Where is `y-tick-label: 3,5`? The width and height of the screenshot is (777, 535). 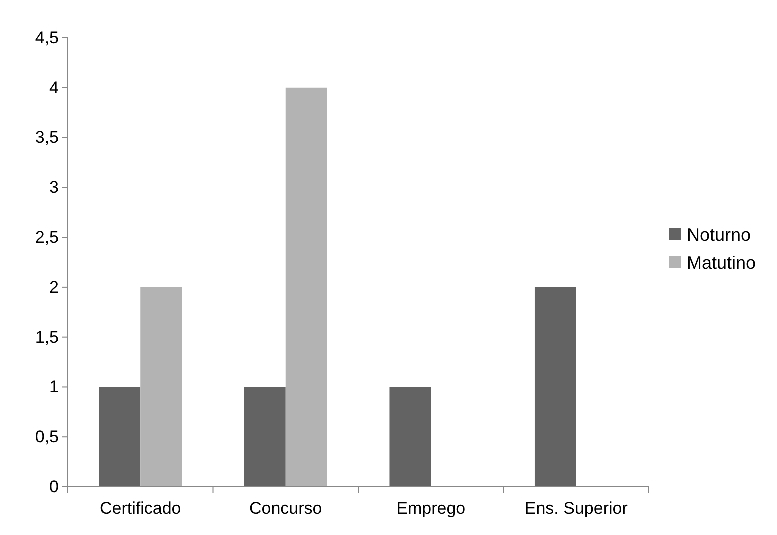 y-tick-label: 3,5 is located at coordinates (47, 138).